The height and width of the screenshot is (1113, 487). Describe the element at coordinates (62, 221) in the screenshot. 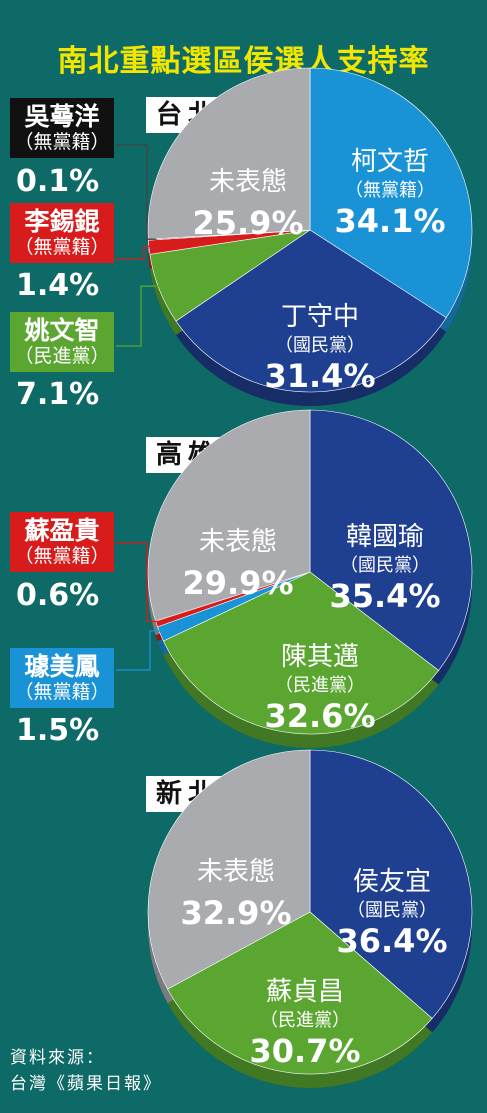

I see `callout-name: 李錫錕` at that location.